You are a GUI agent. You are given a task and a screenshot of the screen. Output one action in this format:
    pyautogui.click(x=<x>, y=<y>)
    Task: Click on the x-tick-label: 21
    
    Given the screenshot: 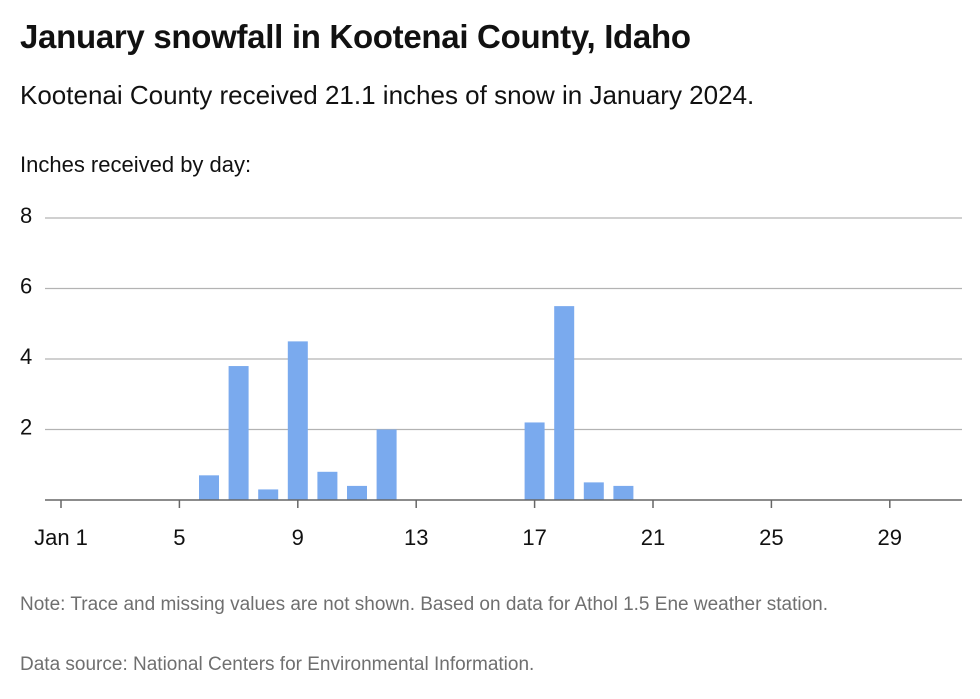 What is the action you would take?
    pyautogui.click(x=653, y=537)
    